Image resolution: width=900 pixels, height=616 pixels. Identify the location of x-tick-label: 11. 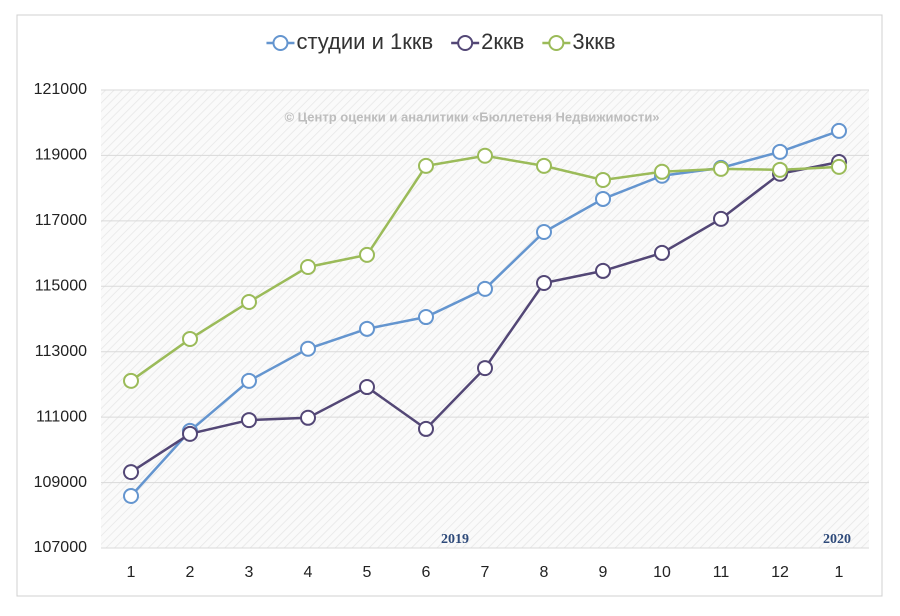
(721, 572).